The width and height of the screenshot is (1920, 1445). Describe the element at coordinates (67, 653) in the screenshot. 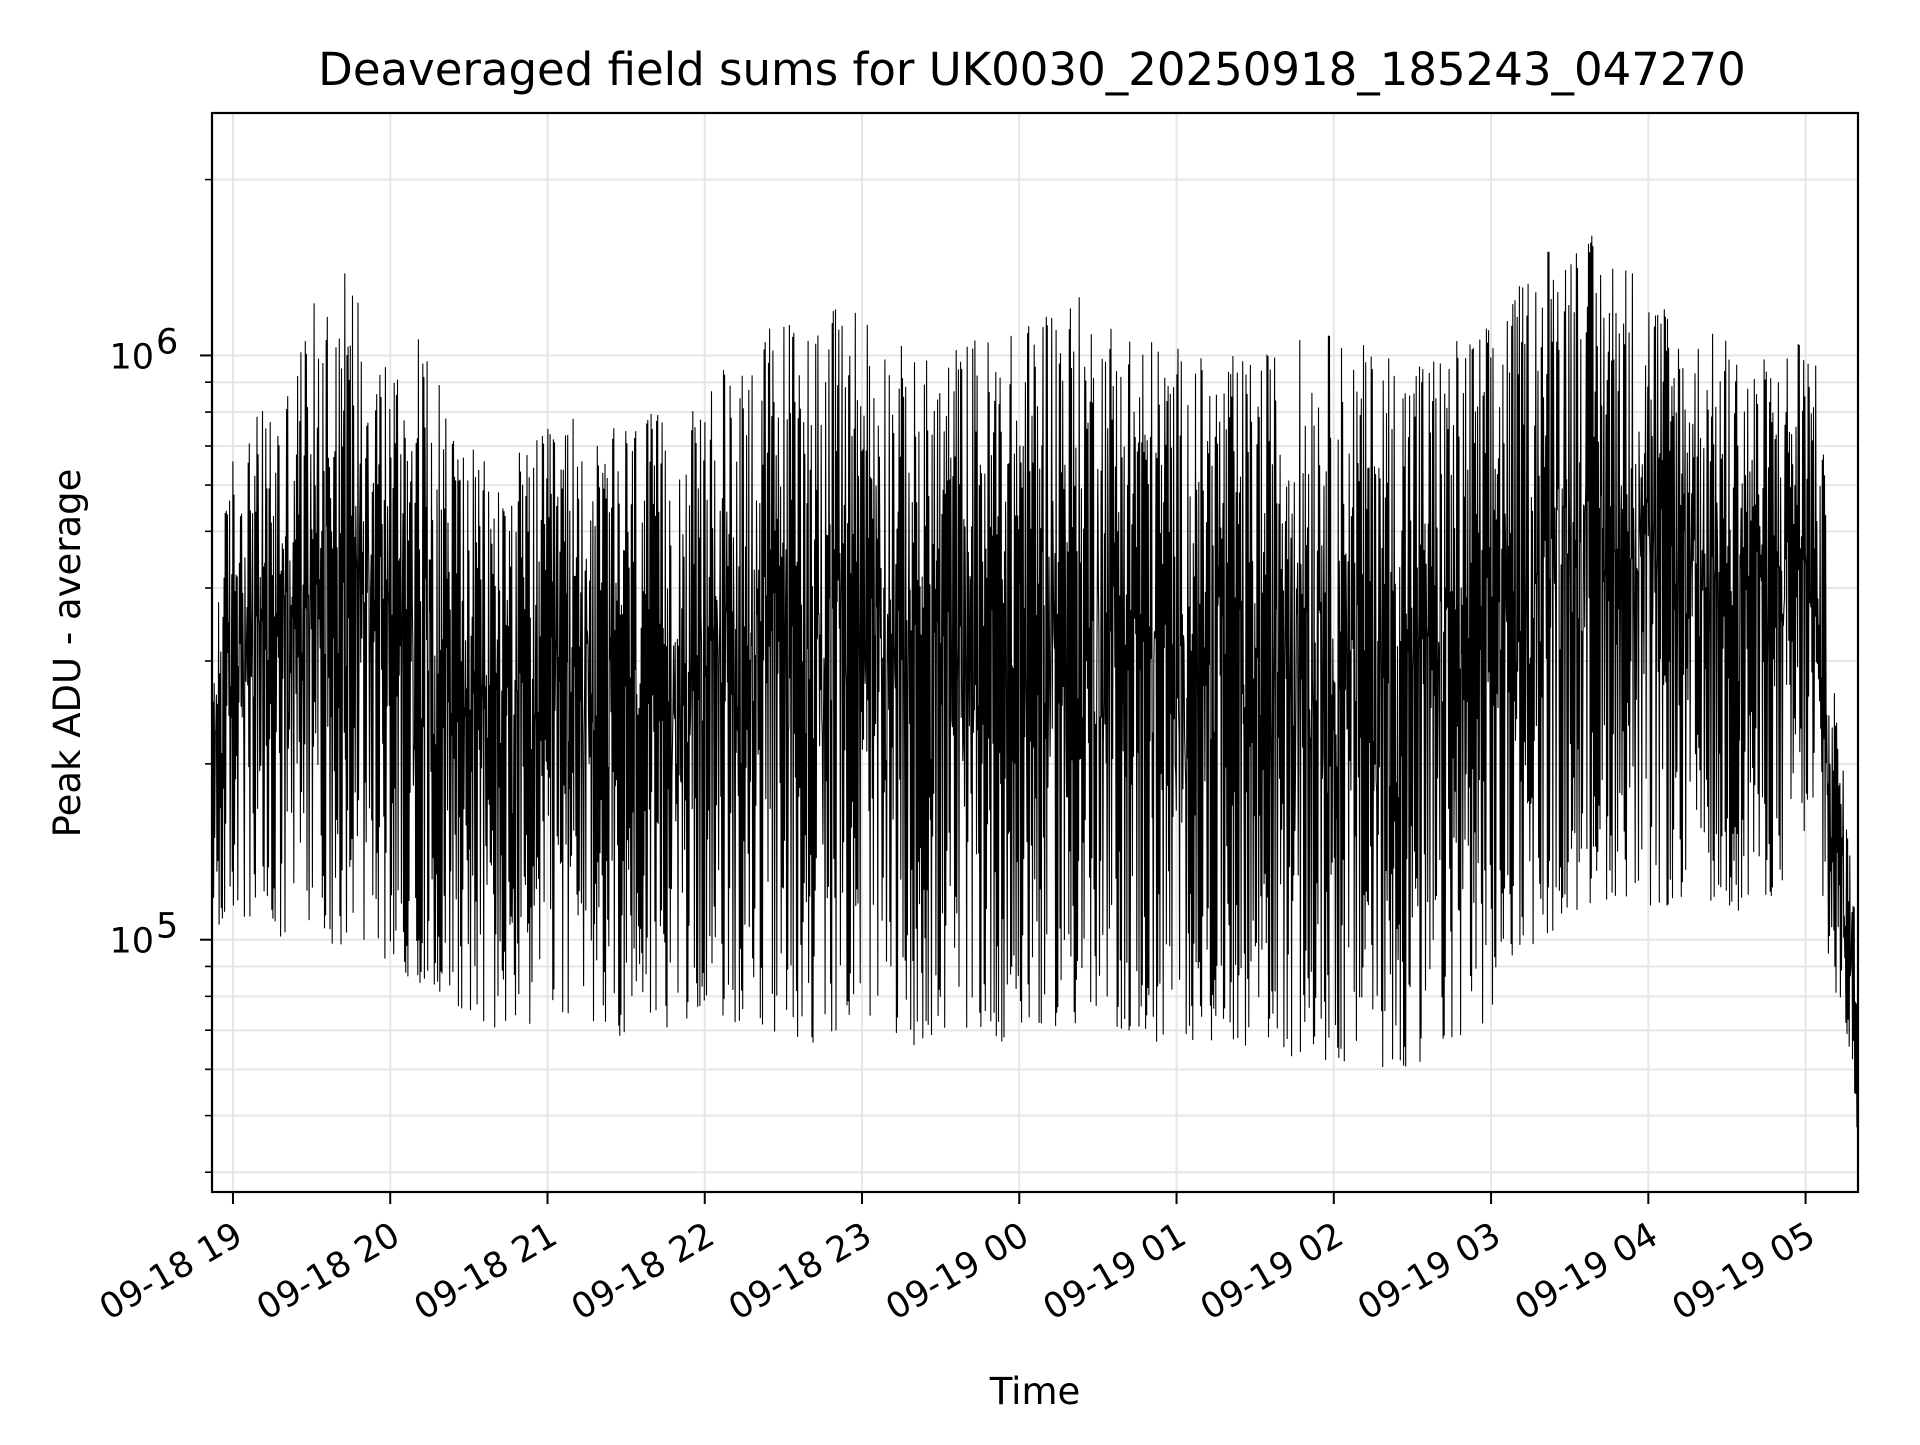

I see `y-axis-label: Peak ADU - average` at that location.